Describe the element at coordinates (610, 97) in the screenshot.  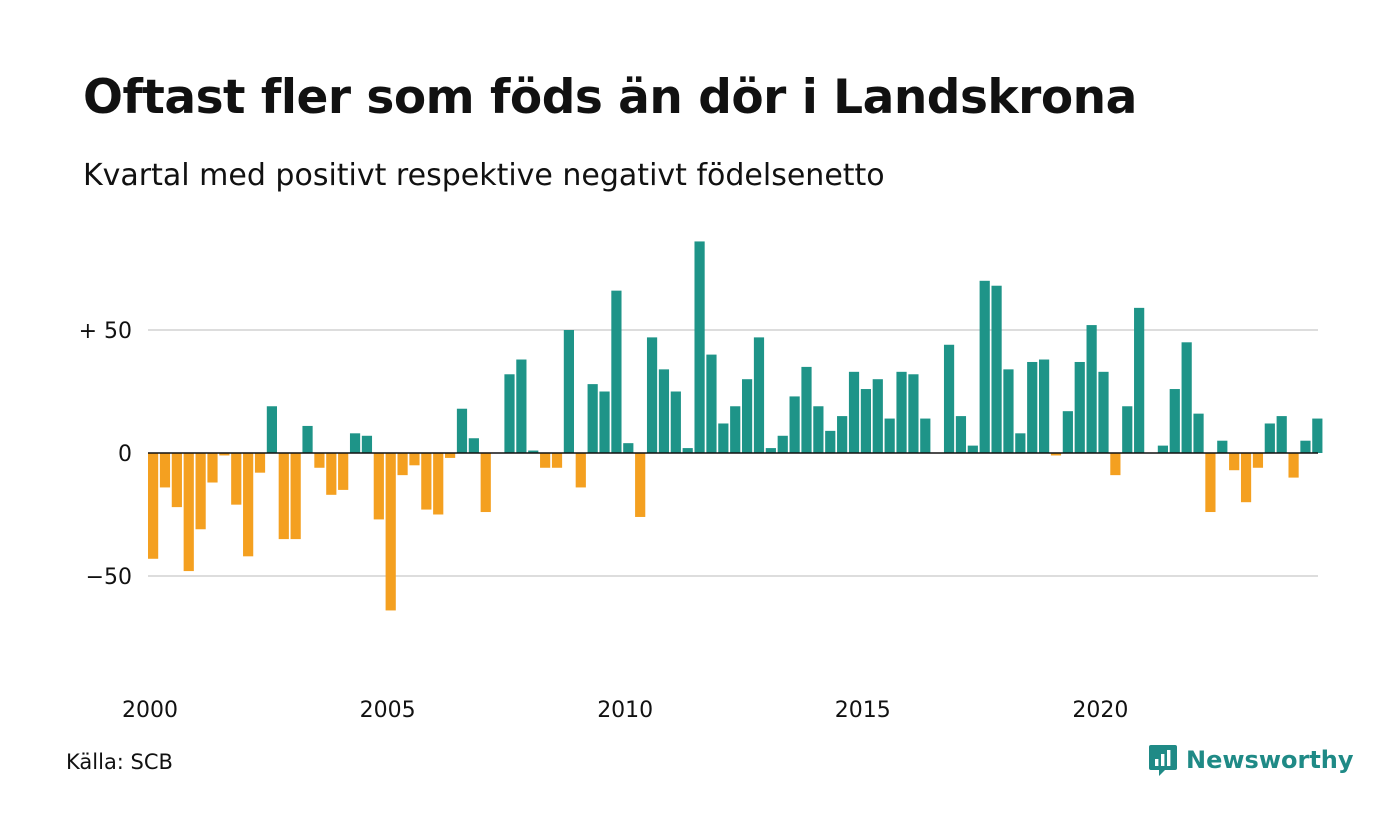
I see `chart-title: Oftast fler som föds än dör i Landskrona` at that location.